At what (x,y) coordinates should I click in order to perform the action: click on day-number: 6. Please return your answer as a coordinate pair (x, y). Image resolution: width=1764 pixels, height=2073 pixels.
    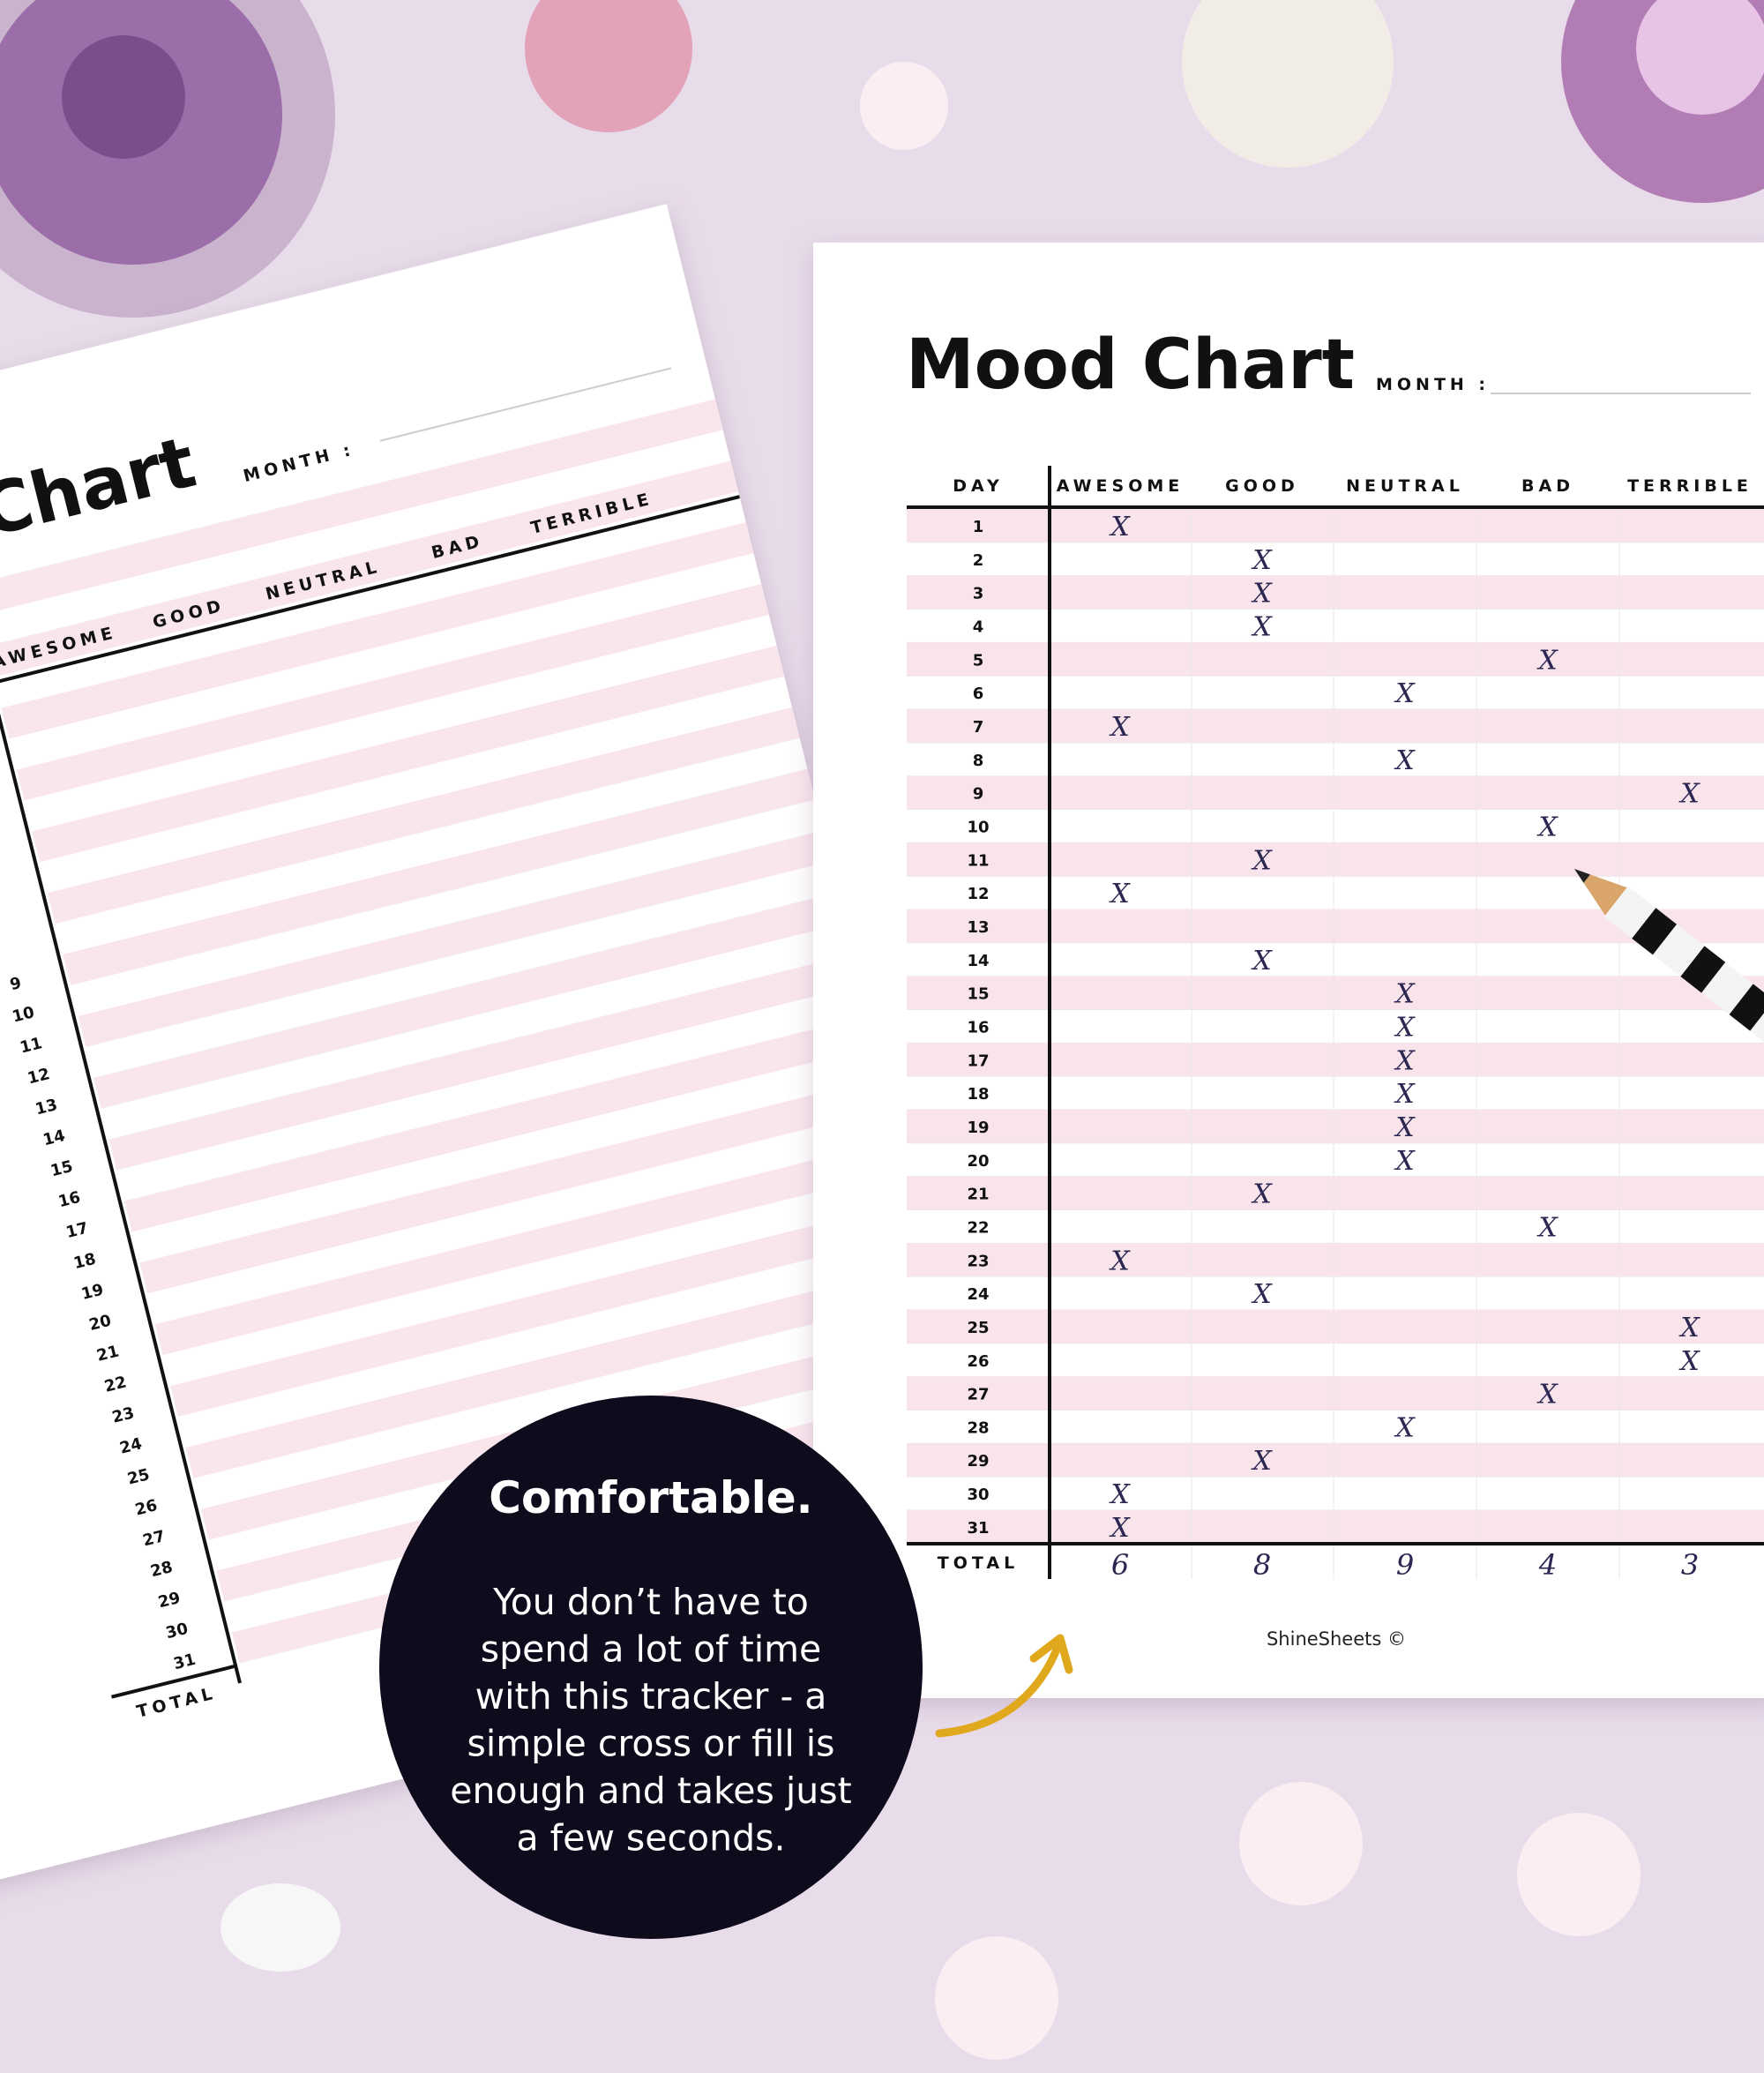
    Looking at the image, I should click on (978, 694).